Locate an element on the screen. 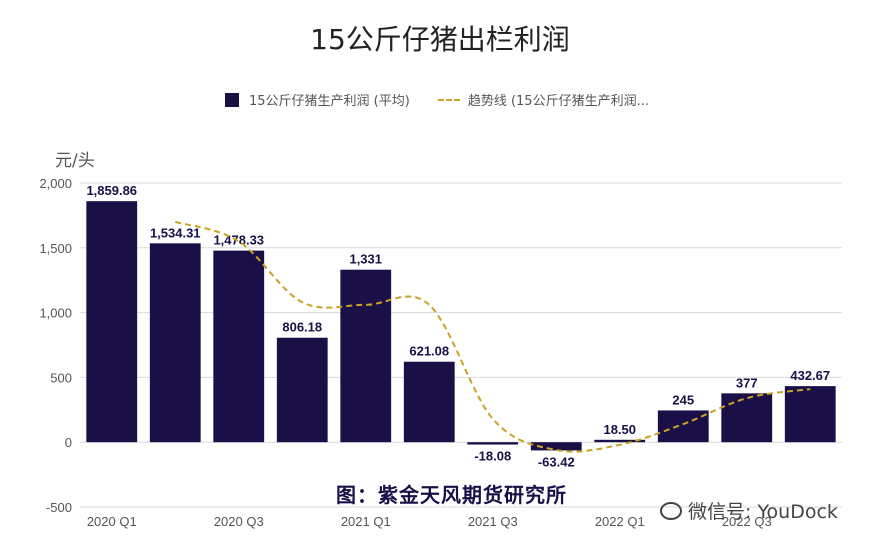 This screenshot has height=548, width=880. x-tick-label: 2022 Q1 is located at coordinates (620, 521).